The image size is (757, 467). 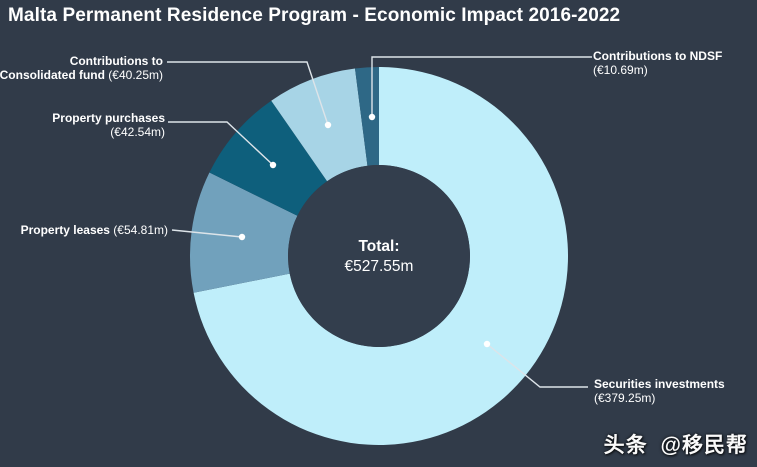 What do you see at coordinates (116, 61) in the screenshot?
I see `callout-line: Contributions to` at bounding box center [116, 61].